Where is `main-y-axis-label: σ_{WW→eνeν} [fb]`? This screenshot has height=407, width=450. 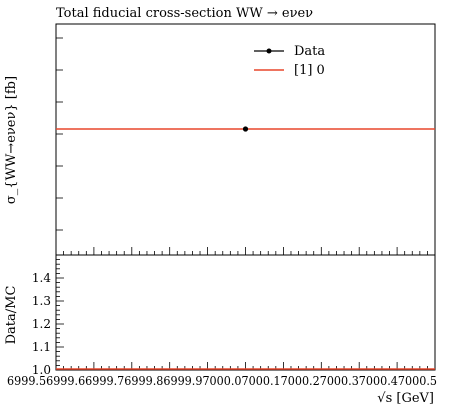
main-y-axis-label: σ_{WW→eνeν} [fb] is located at coordinates (11, 140).